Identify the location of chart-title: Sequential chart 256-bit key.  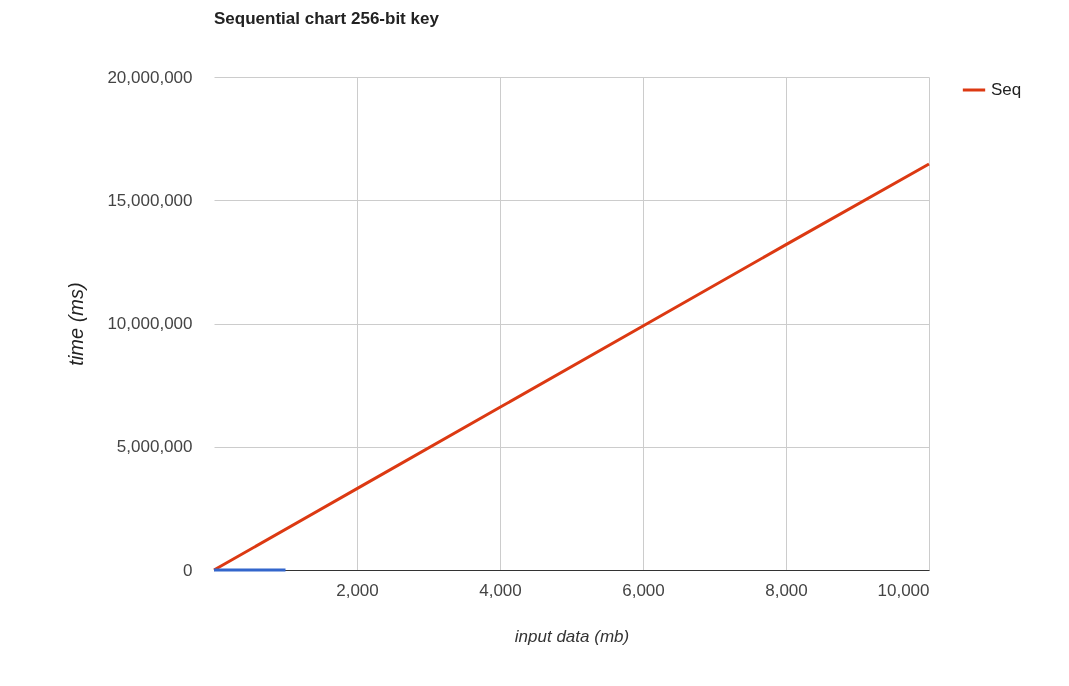
(327, 18).